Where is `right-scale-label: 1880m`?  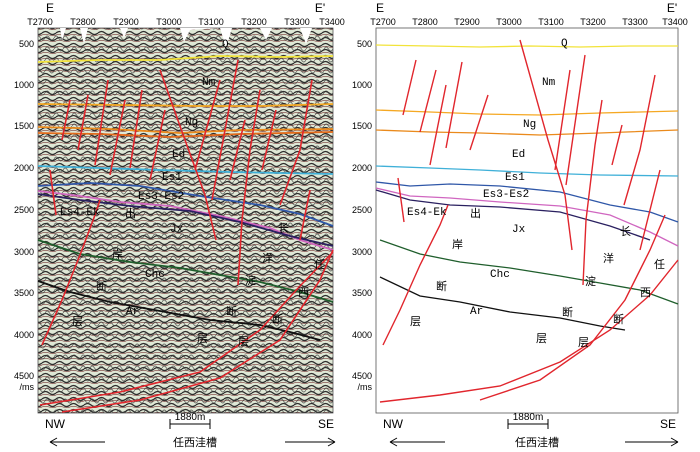 right-scale-label: 1880m is located at coordinates (528, 417).